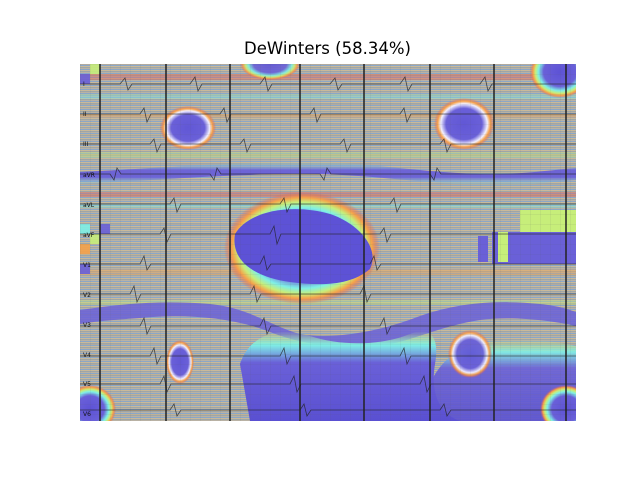  What do you see at coordinates (87, 265) in the screenshot?
I see `lead-label: V1` at bounding box center [87, 265].